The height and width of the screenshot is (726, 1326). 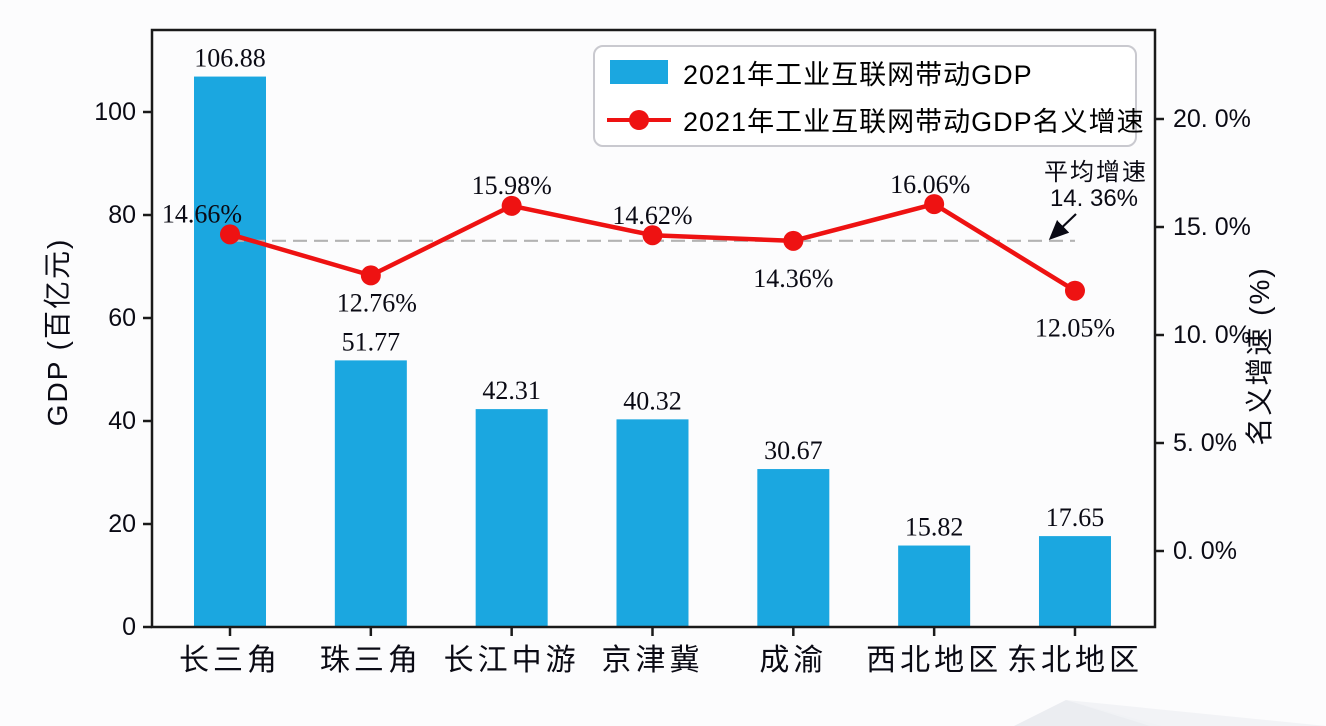 I want to click on bar-value-label-3: 40.32, so click(x=652, y=400).